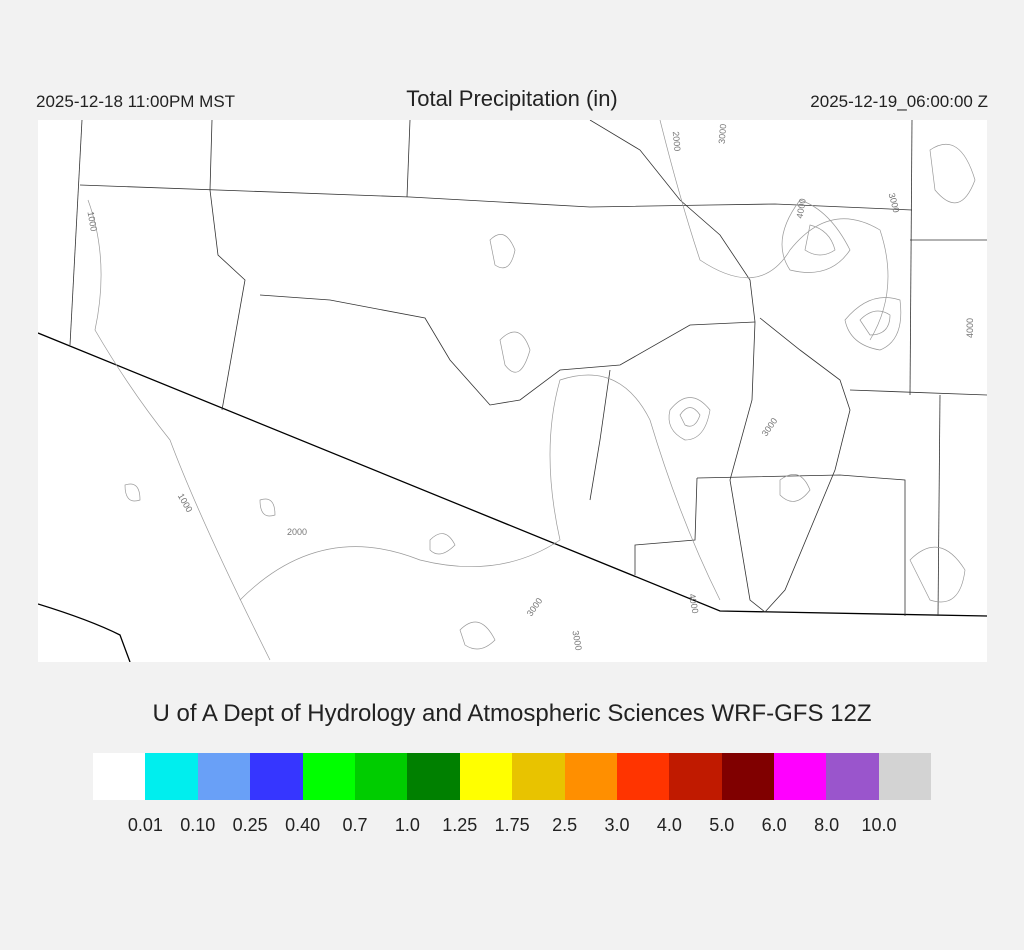  What do you see at coordinates (827, 825) in the screenshot?
I see `legend-label: 8.0` at bounding box center [827, 825].